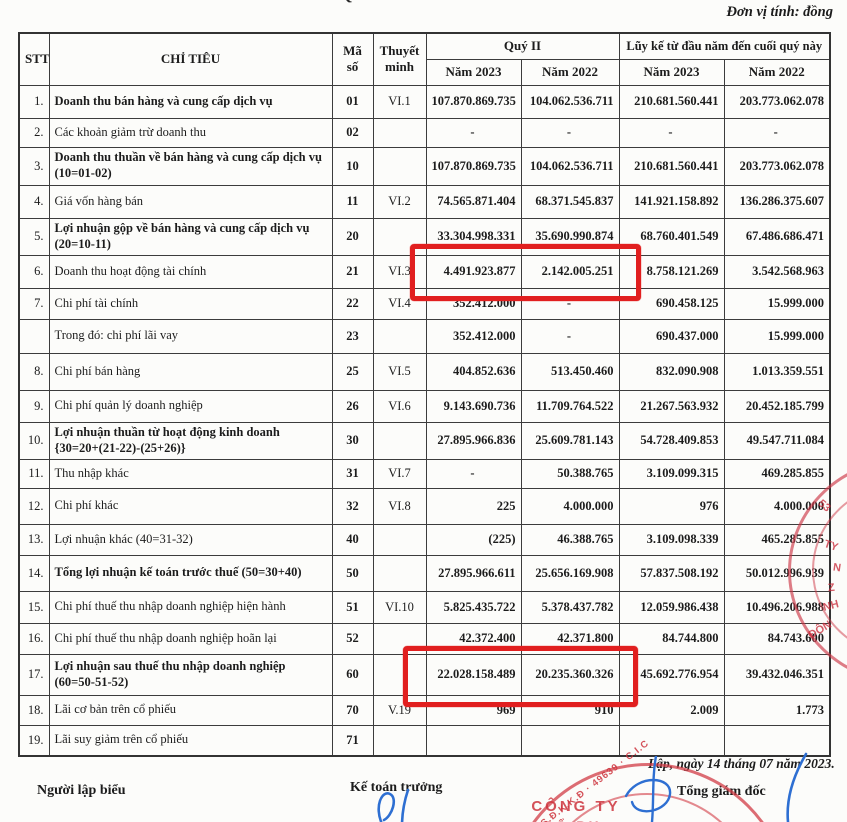 Image resolution: width=847 pixels, height=822 pixels. I want to click on row-ma-so: 21, so click(352, 271).